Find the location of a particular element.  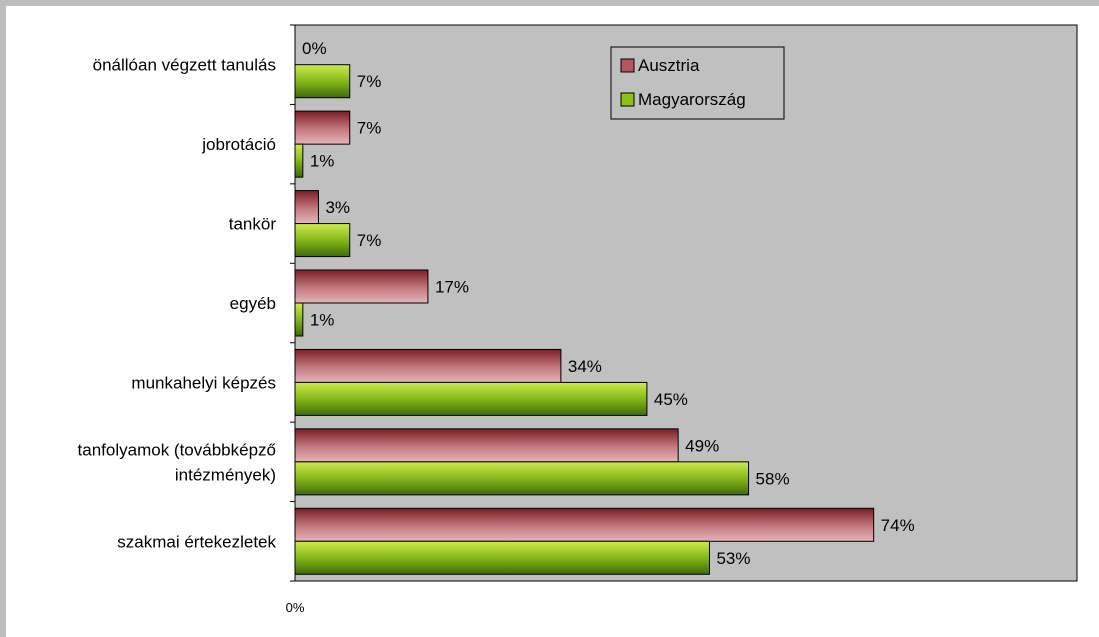

legend-swatch-magyarorszag is located at coordinates (627, 99).